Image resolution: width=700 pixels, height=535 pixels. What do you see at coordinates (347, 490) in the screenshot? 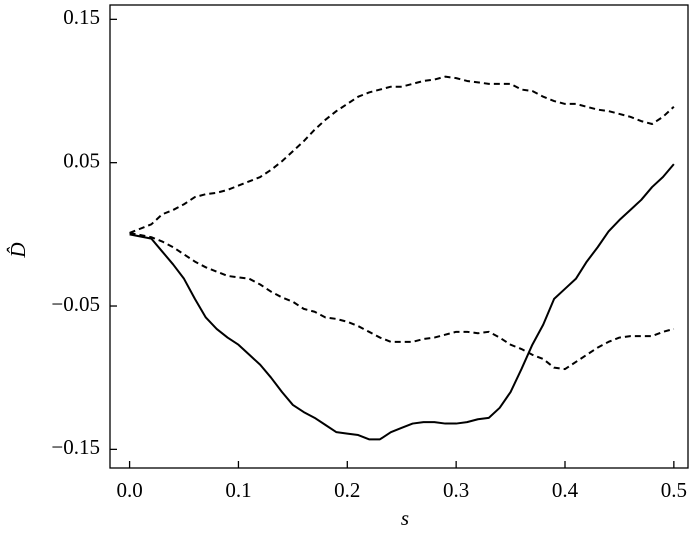
I see `x-tick-label: 0.2` at bounding box center [347, 490].